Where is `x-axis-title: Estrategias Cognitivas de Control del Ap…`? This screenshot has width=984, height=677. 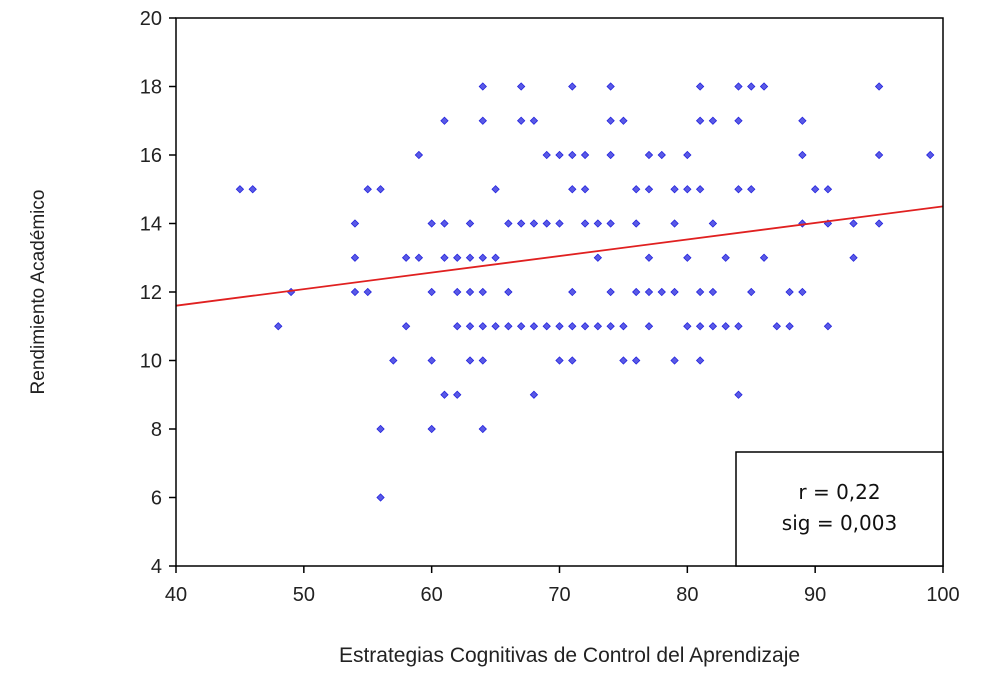 x-axis-title: Estrategias Cognitivas de Control del Ap… is located at coordinates (569, 655).